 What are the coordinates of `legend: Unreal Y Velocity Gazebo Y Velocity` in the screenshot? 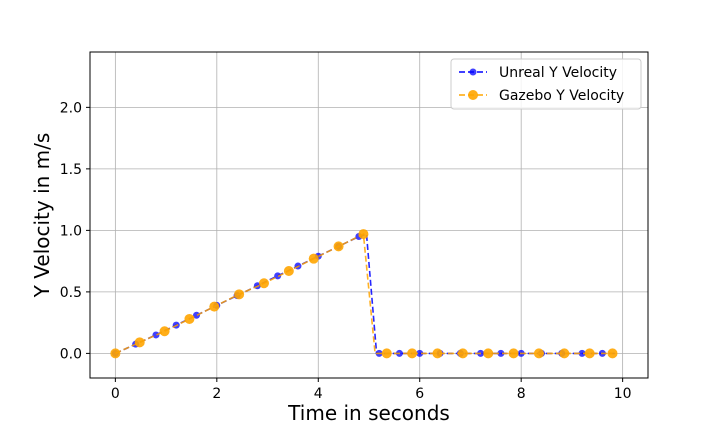 It's located at (546, 84).